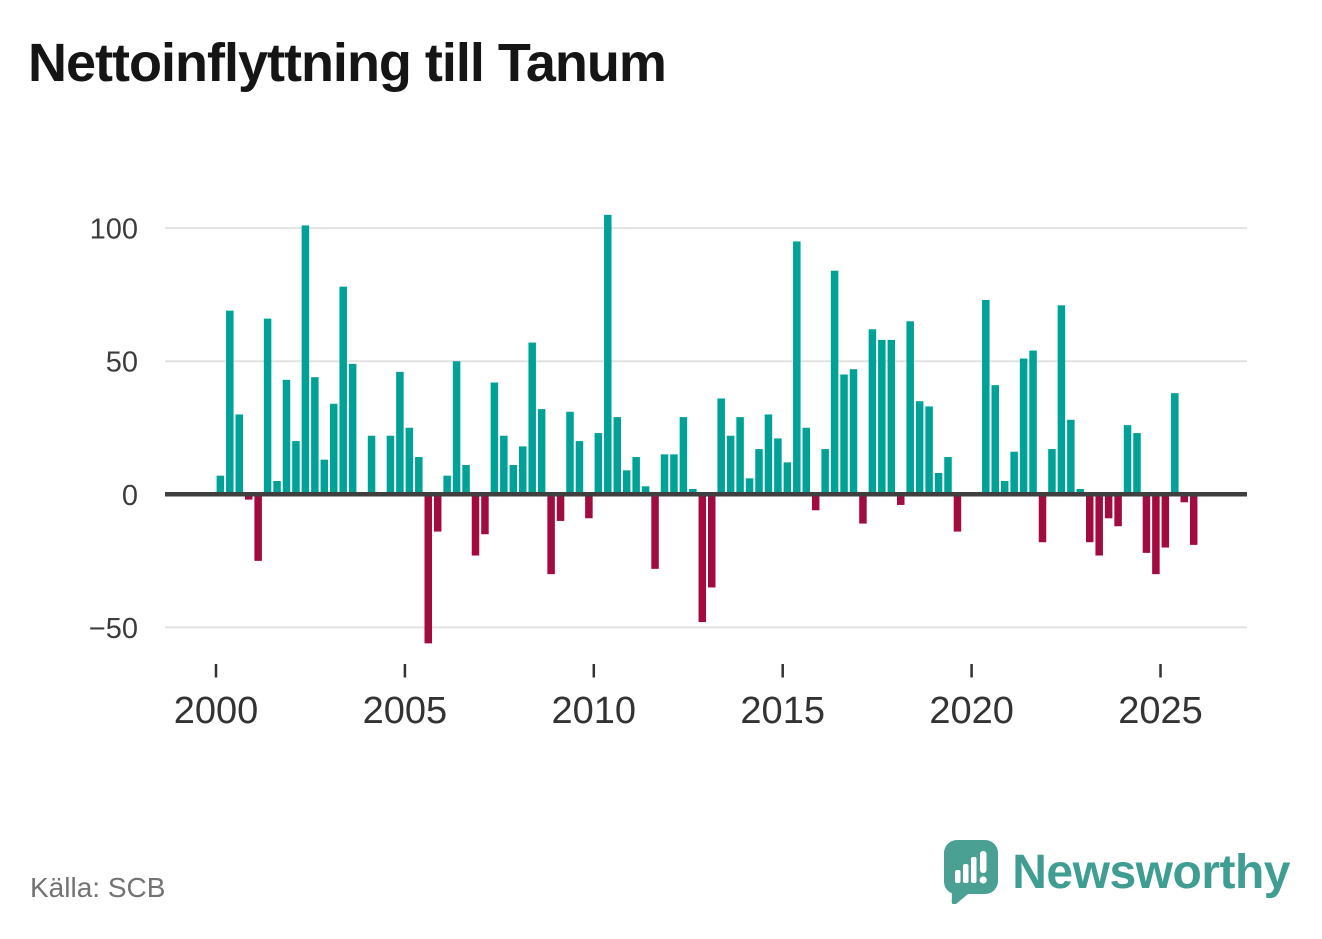 Image resolution: width=1322 pixels, height=939 pixels. I want to click on bar-2014-Q4, so click(778, 466).